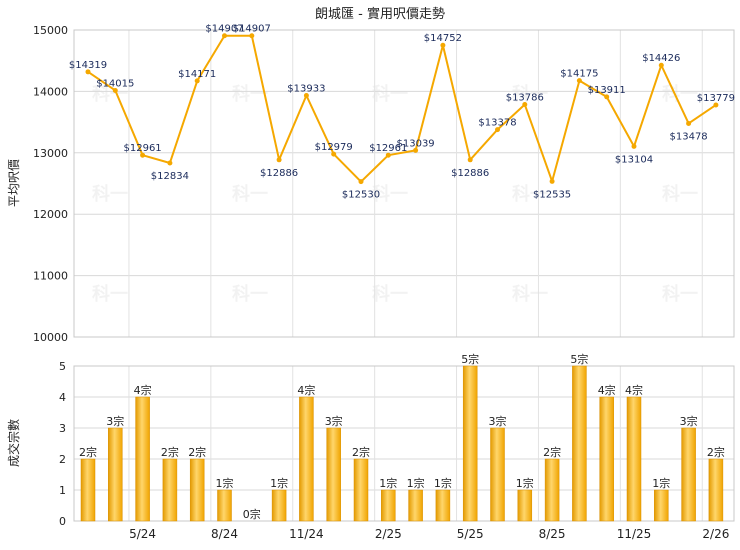 The image size is (740, 550). What do you see at coordinates (50, 153) in the screenshot?
I see `price-y-tick-label: 13000` at bounding box center [50, 153].